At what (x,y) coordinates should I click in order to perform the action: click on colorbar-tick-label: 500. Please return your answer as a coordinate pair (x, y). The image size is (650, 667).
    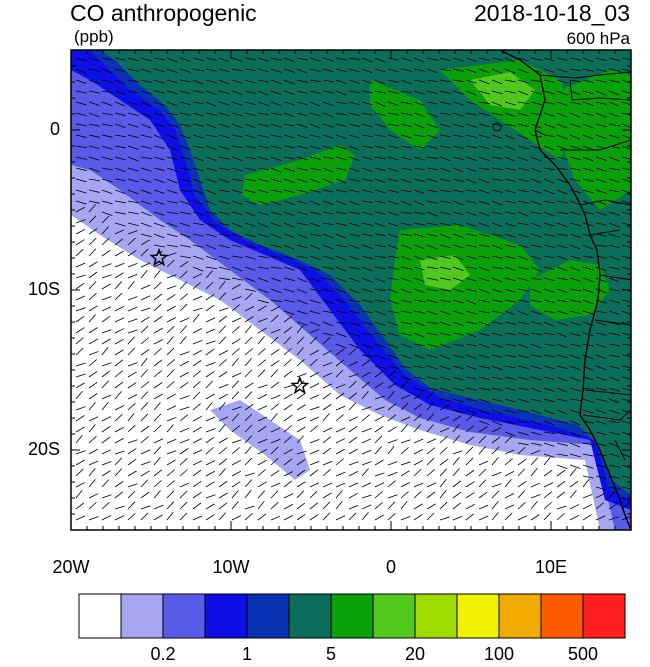
    Looking at the image, I should click on (583, 654).